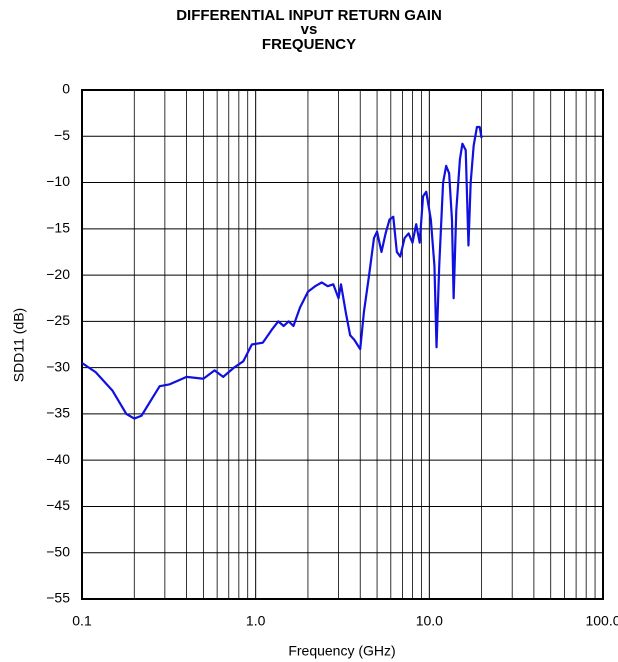 The width and height of the screenshot is (618, 662). What do you see at coordinates (58, 551) in the screenshot?
I see `y-tick-label: −50` at bounding box center [58, 551].